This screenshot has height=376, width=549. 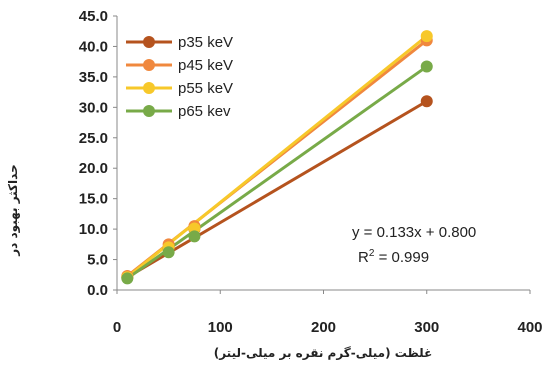 I want to click on y-tick-label: 45.0, so click(x=93, y=16).